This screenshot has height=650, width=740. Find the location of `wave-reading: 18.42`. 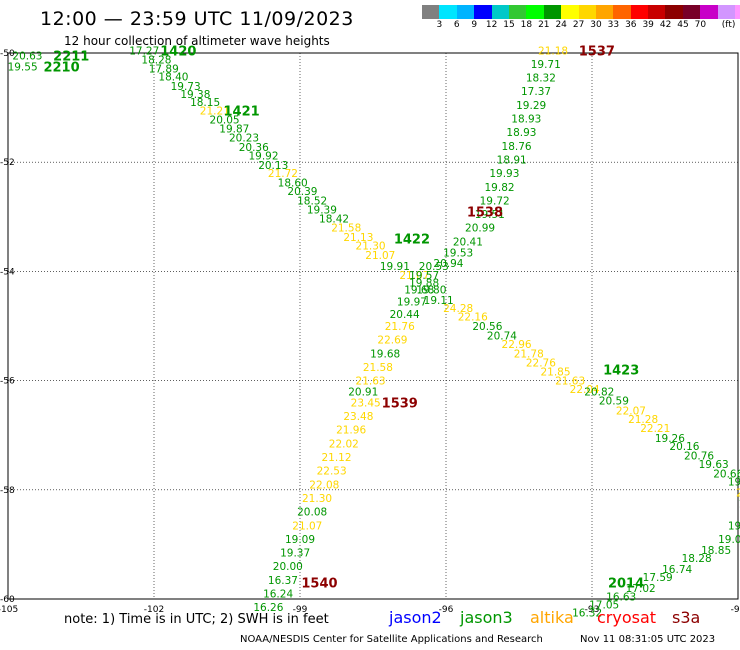

wave-reading: 18.42 is located at coordinates (334, 219).